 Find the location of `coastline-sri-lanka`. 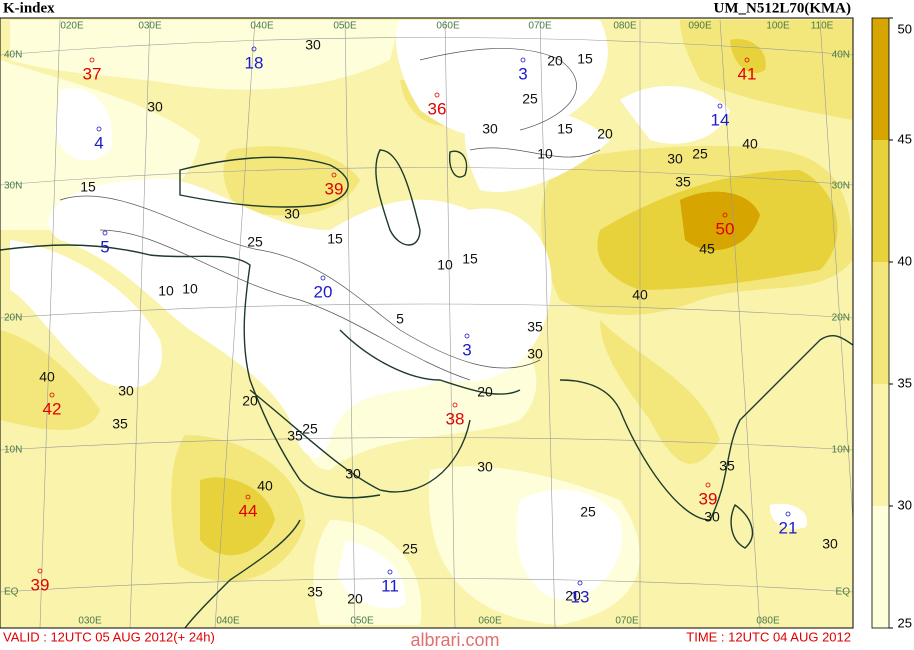

coastline-sri-lanka is located at coordinates (742, 526).